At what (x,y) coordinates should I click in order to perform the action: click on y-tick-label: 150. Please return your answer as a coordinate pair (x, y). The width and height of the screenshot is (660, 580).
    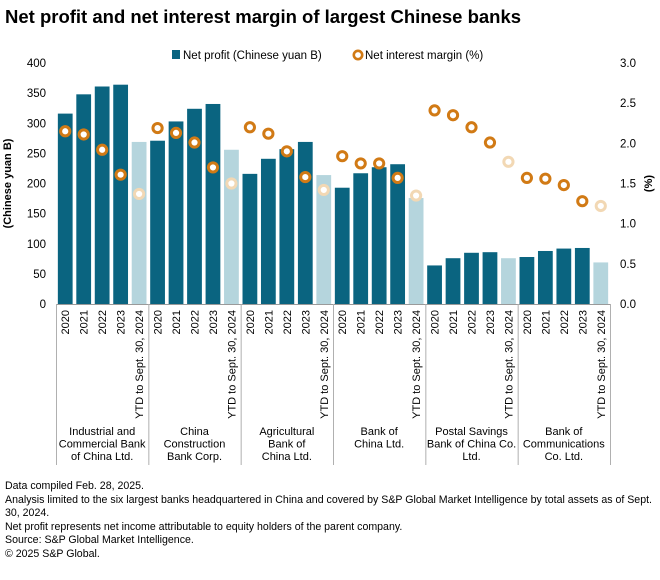
    Looking at the image, I should click on (36, 215).